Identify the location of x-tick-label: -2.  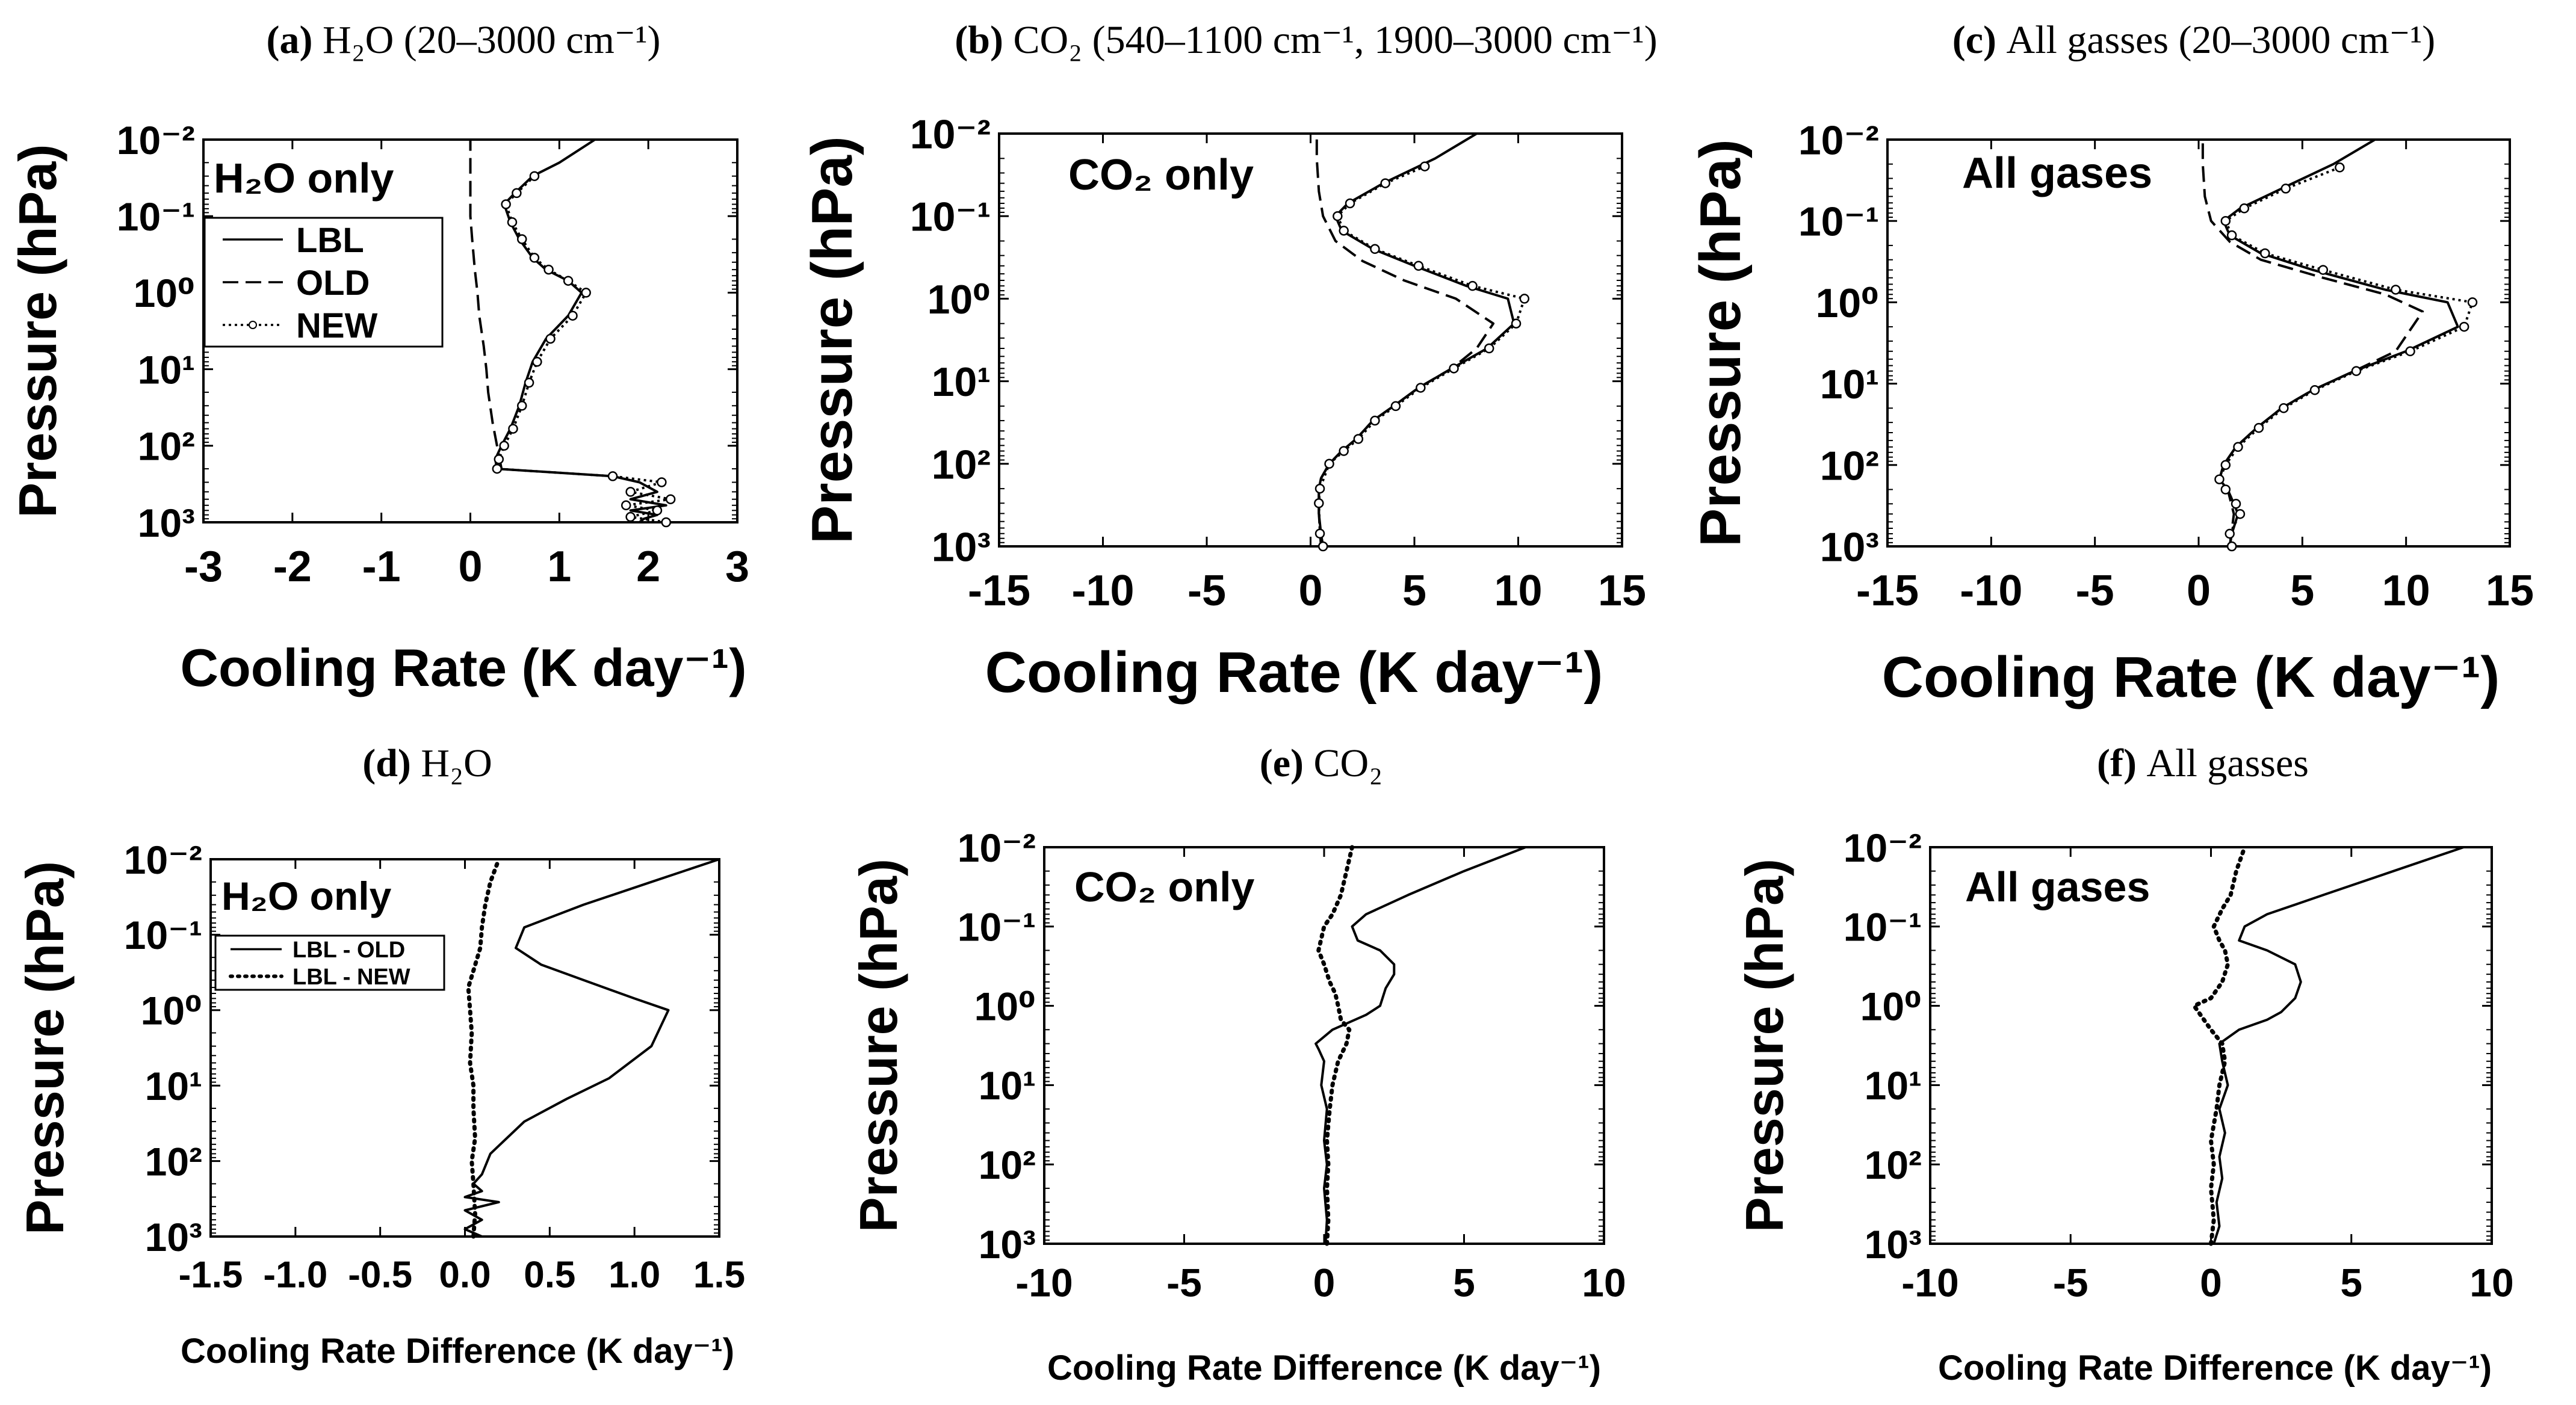
(292, 567).